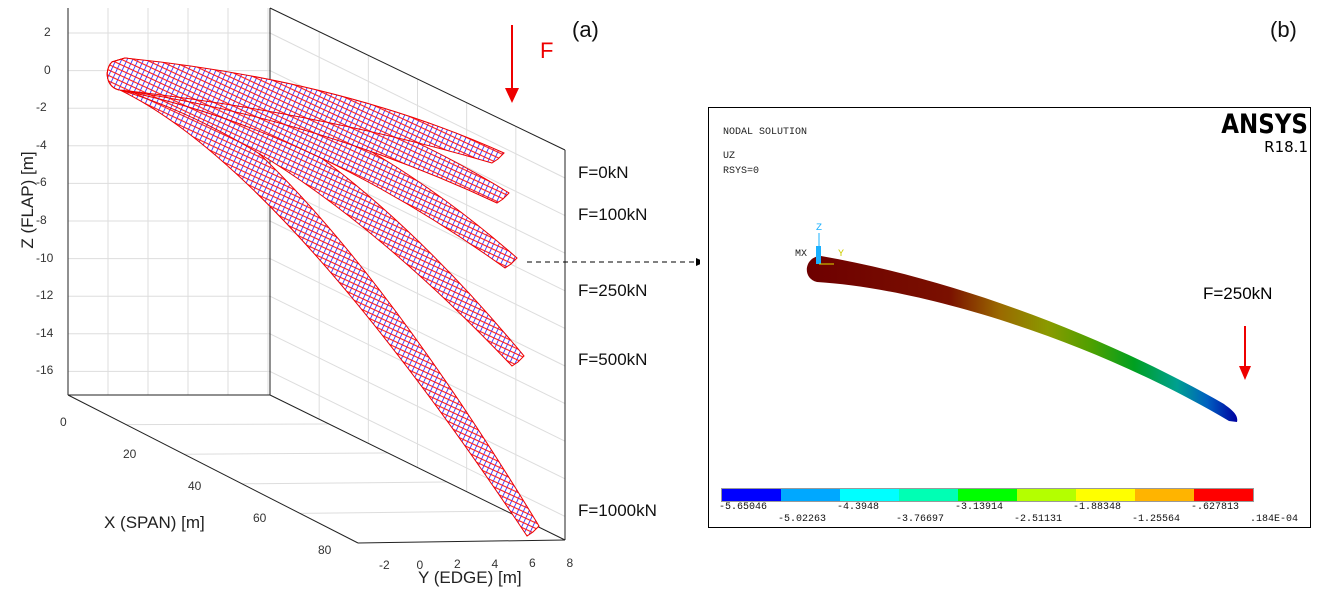  I want to click on x-tick-label: 80, so click(325, 550).